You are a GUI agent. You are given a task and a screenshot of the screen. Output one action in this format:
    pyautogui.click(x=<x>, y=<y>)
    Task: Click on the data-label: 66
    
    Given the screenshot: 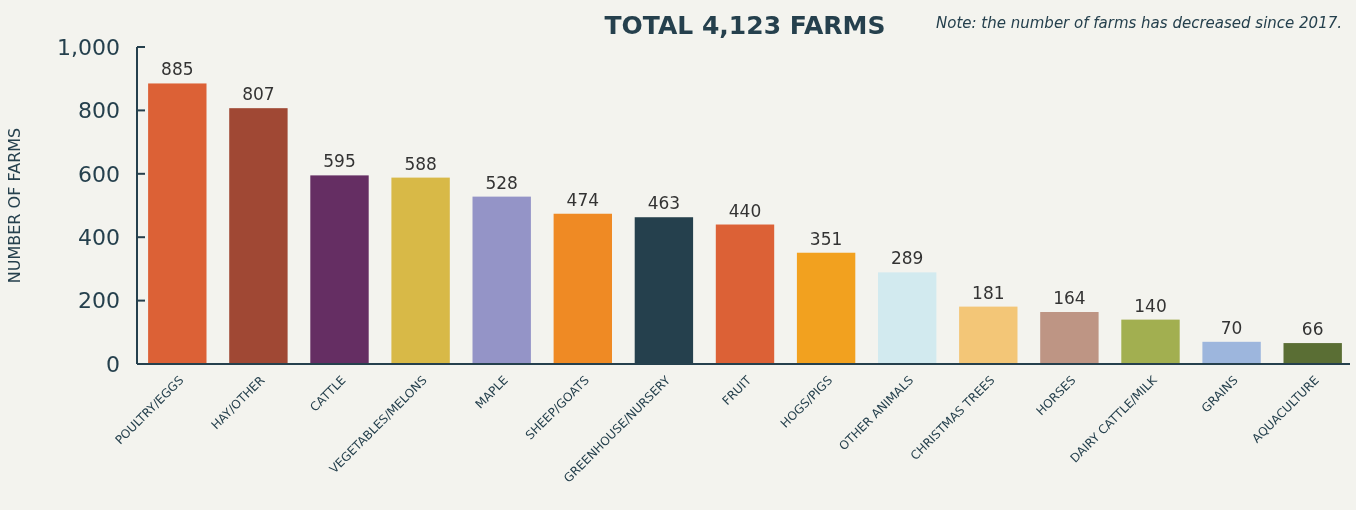 What is the action you would take?
    pyautogui.click(x=1312, y=329)
    